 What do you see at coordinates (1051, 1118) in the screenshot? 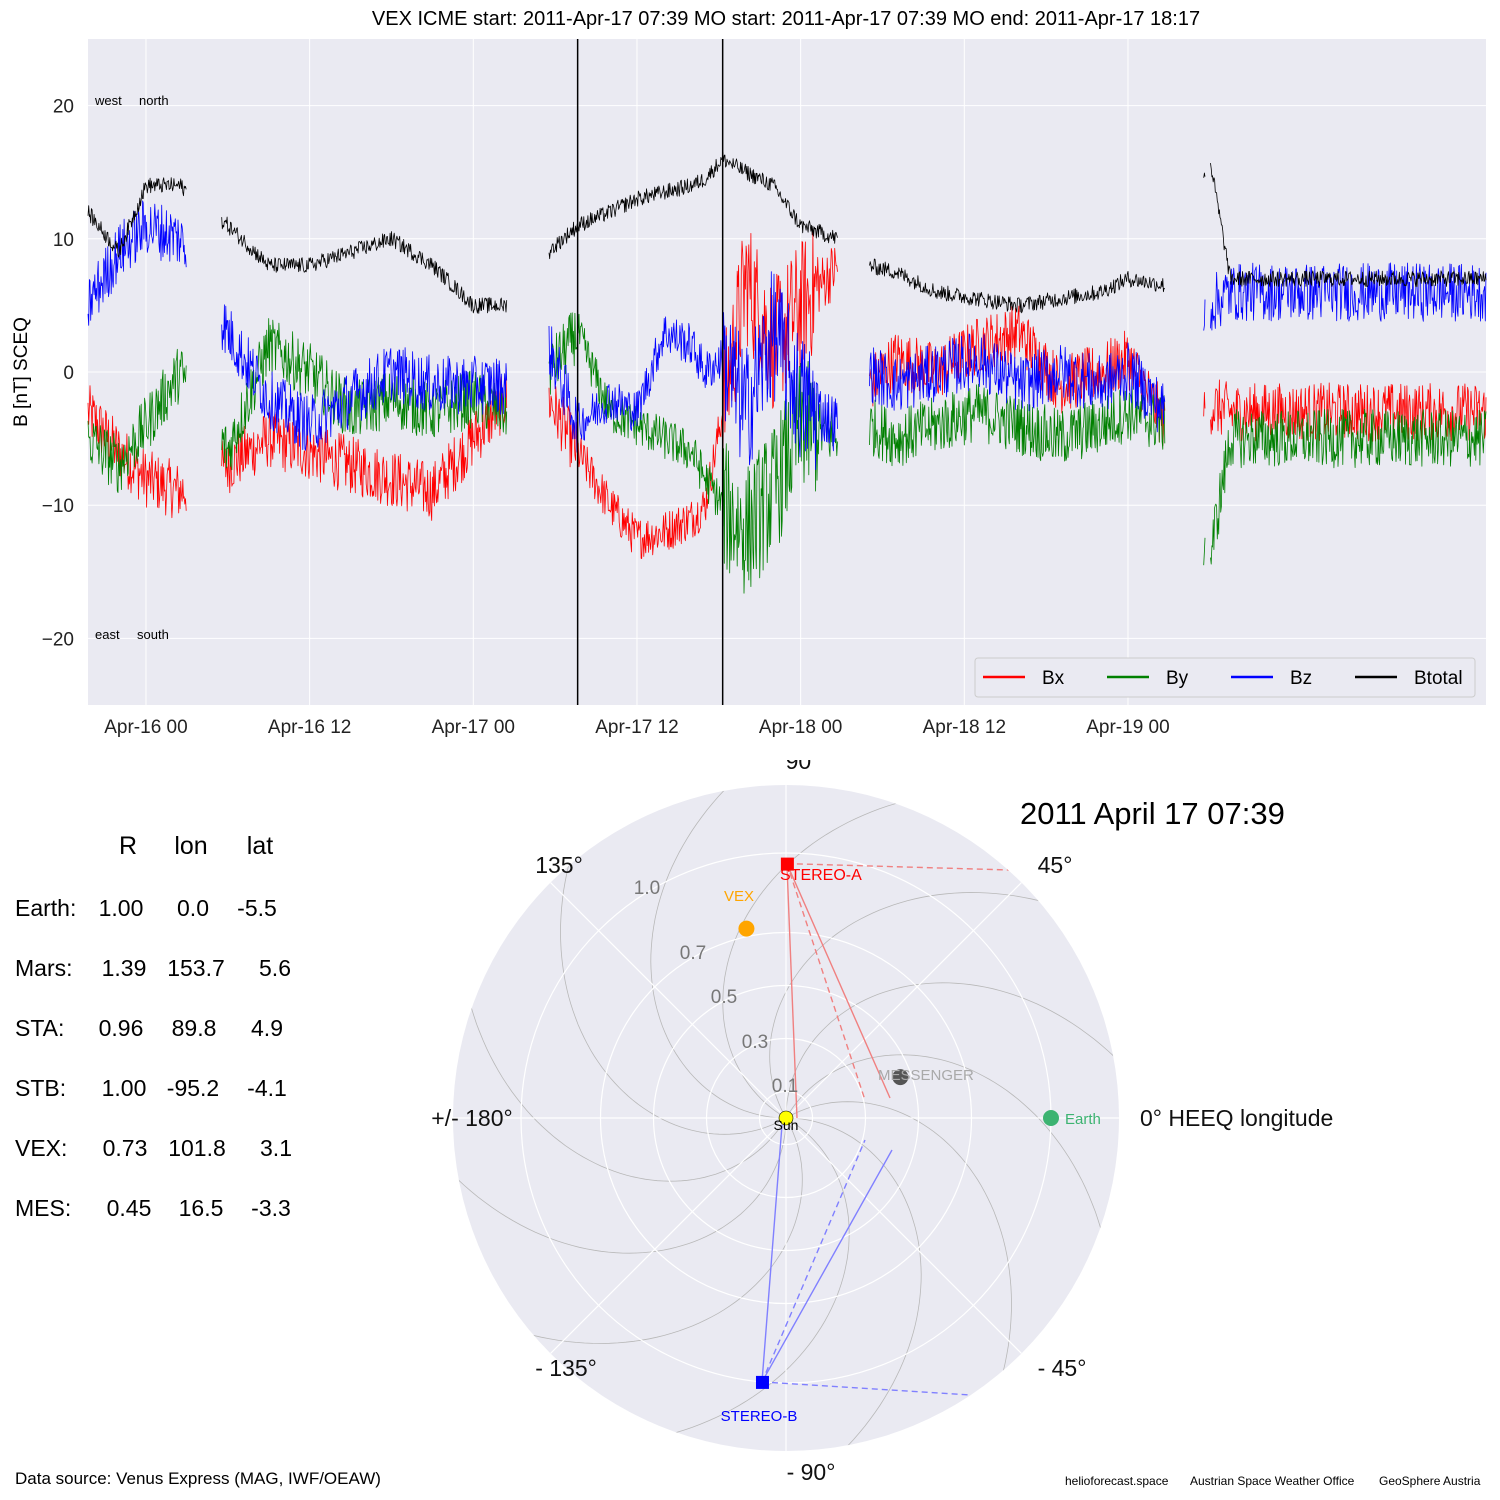
I see `earth-marker` at bounding box center [1051, 1118].